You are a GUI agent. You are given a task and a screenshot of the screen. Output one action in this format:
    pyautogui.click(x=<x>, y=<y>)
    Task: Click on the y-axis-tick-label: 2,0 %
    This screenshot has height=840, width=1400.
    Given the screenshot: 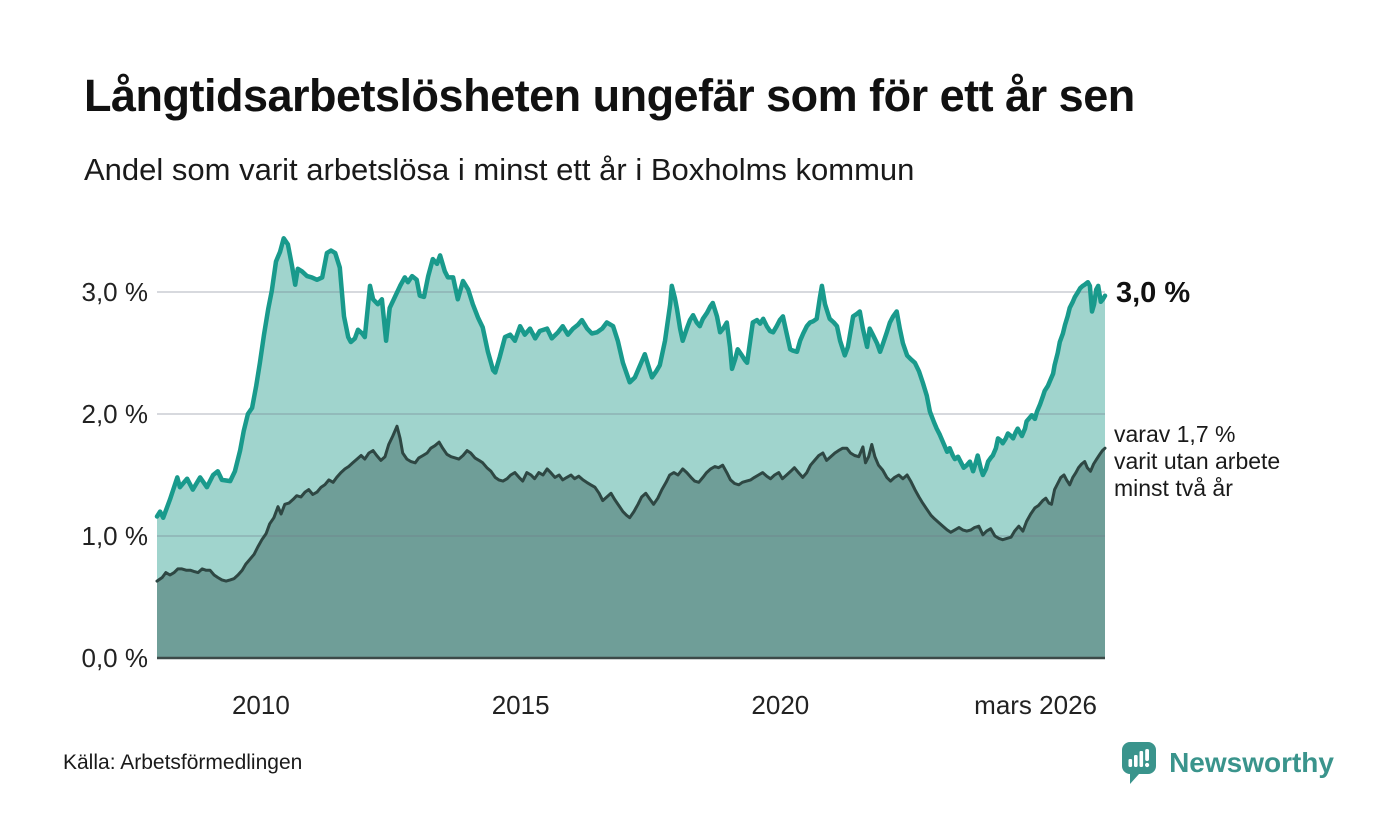 What is the action you would take?
    pyautogui.click(x=115, y=414)
    